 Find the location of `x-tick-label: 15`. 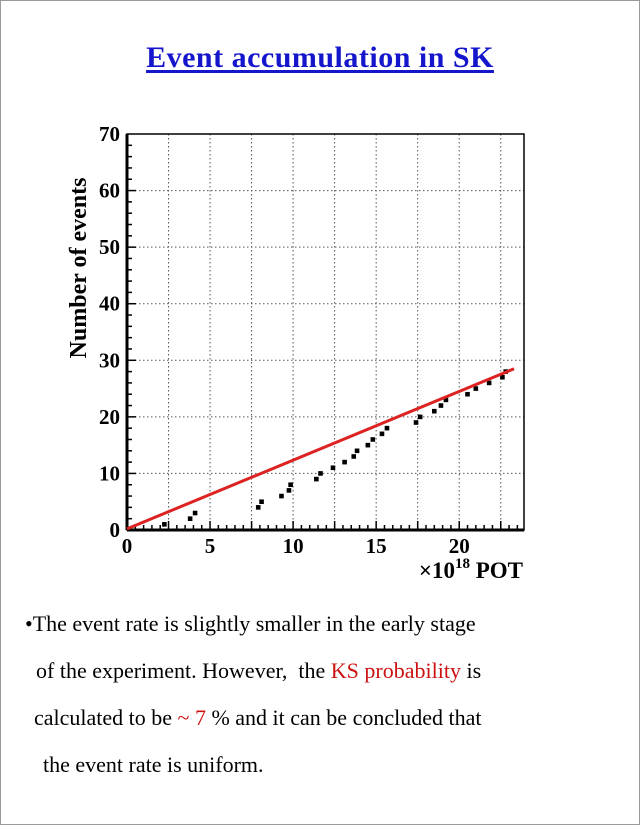

x-tick-label: 15 is located at coordinates (376, 546).